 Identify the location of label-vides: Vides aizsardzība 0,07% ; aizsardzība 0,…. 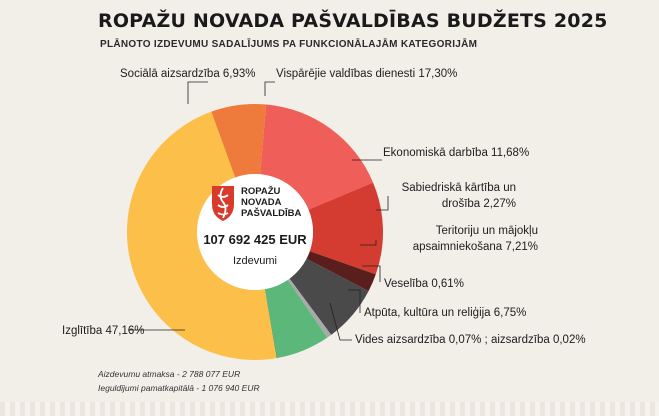
(470, 340).